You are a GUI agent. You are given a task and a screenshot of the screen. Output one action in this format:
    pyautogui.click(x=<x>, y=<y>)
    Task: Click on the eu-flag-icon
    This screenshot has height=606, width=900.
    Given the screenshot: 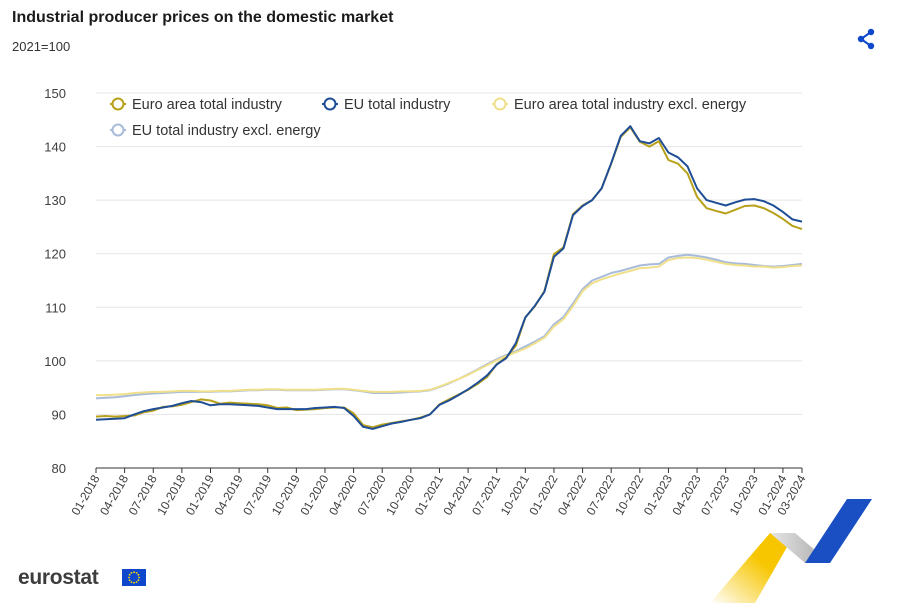 What is the action you would take?
    pyautogui.click(x=134, y=577)
    